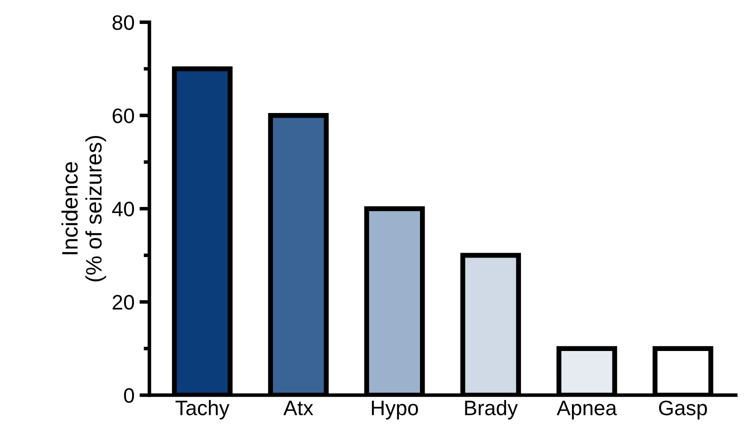  Describe the element at coordinates (123, 209) in the screenshot. I see `y-tick-label: 40` at that location.